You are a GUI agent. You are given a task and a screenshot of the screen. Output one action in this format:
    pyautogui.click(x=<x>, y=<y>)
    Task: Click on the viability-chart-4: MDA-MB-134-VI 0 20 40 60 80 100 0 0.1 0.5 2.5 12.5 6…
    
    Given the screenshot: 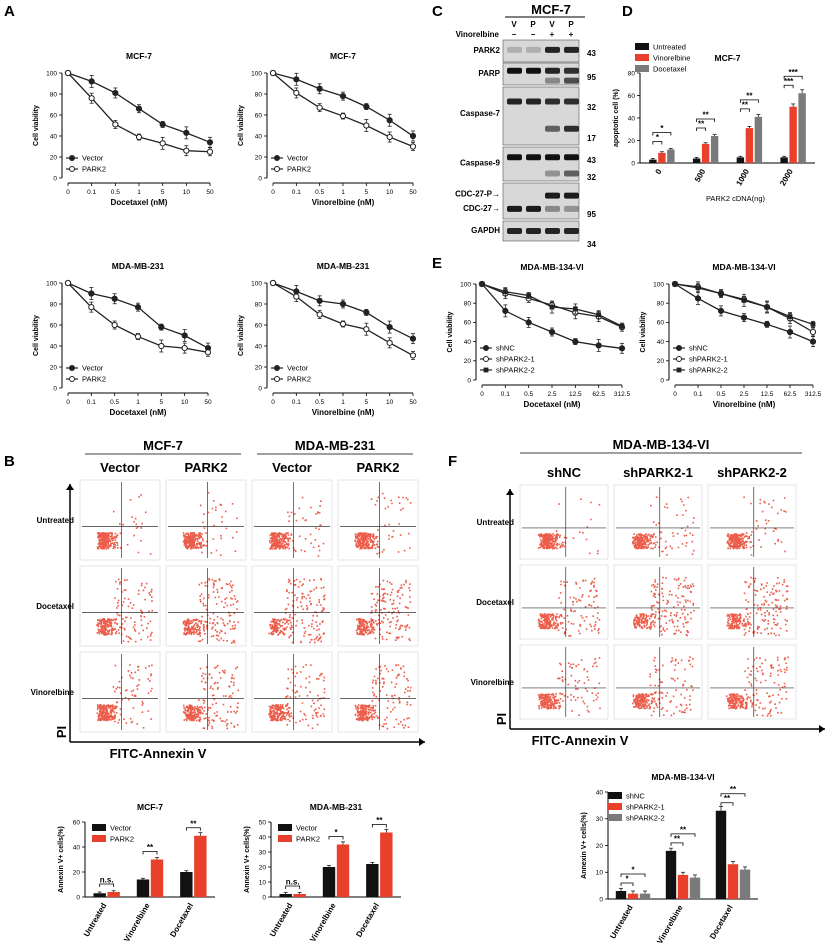 What is the action you would take?
    pyautogui.click(x=539, y=335)
    